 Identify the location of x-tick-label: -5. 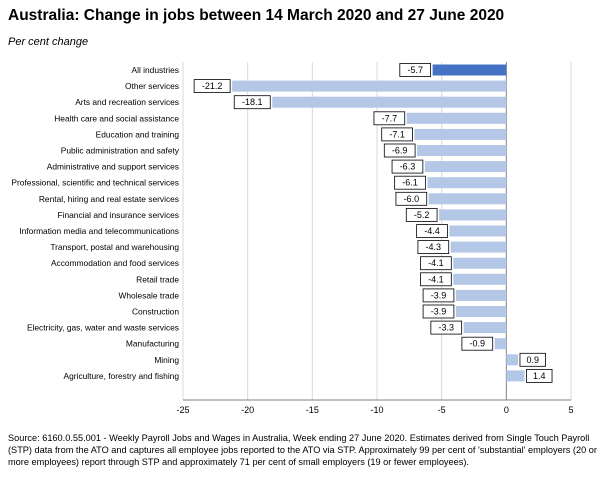
(442, 410).